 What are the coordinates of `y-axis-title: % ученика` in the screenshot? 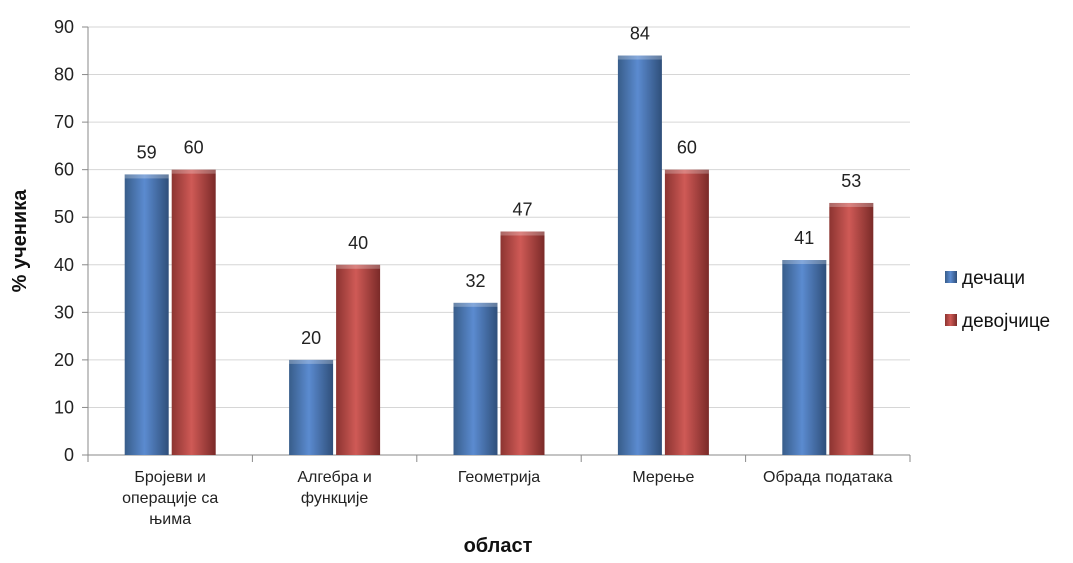 It's located at (20, 241).